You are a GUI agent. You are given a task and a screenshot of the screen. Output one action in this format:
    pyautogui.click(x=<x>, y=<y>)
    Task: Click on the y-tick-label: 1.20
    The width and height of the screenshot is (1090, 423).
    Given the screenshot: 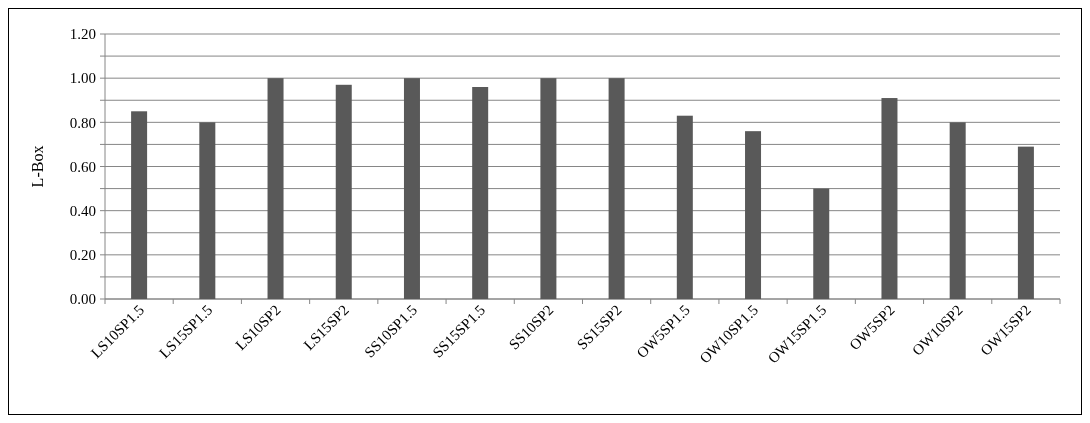 What is the action you would take?
    pyautogui.click(x=82, y=34)
    